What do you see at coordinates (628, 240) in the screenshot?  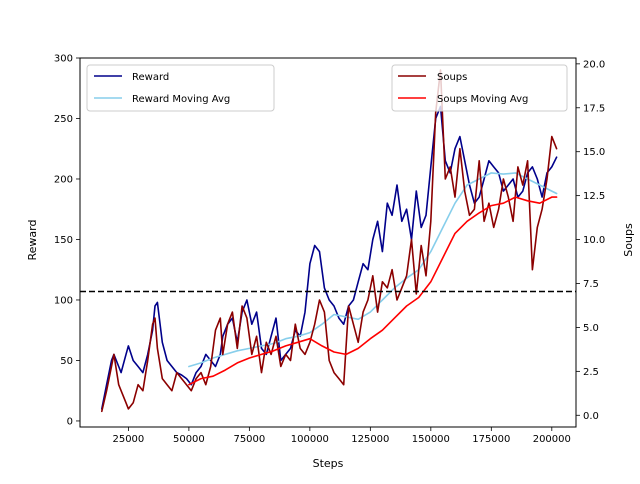 I see `y-axis-label-right: Soups` at bounding box center [628, 240].